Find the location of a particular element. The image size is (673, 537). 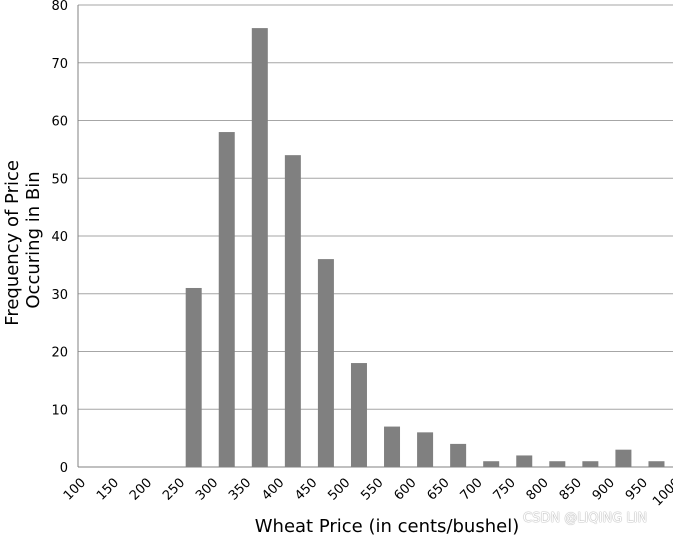

y-tick-label: 60 is located at coordinates (59, 122).